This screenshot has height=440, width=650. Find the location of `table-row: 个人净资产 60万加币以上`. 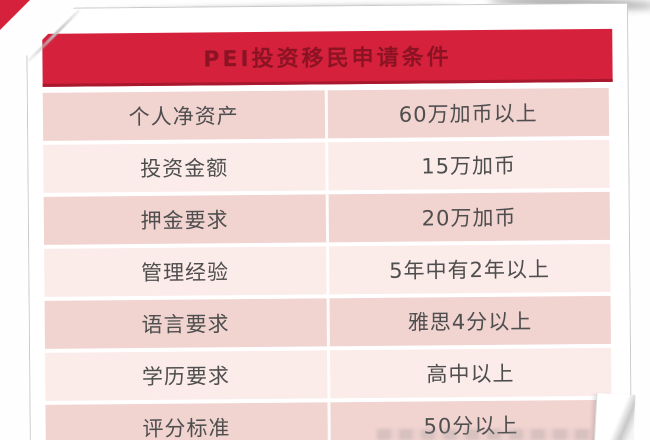

table-row: 个人净资产 60万加币以上 is located at coordinates (326, 114).